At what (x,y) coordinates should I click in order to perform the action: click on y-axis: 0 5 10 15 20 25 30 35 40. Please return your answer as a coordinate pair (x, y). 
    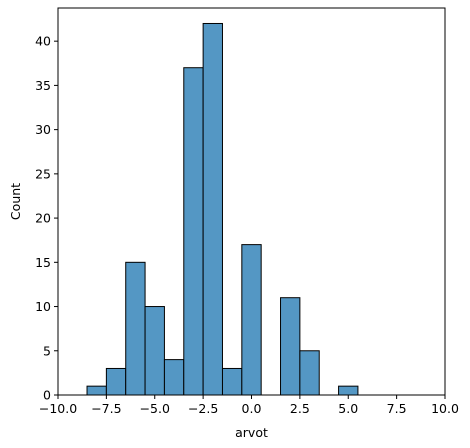
    Looking at the image, I should click on (46, 218).